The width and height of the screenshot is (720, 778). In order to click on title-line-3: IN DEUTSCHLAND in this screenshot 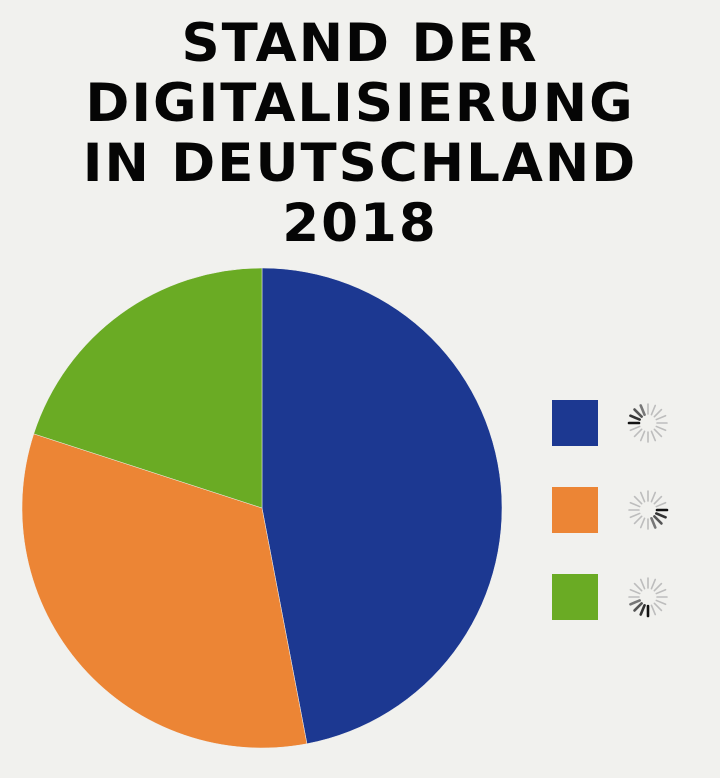, I will do `click(360, 163)`.